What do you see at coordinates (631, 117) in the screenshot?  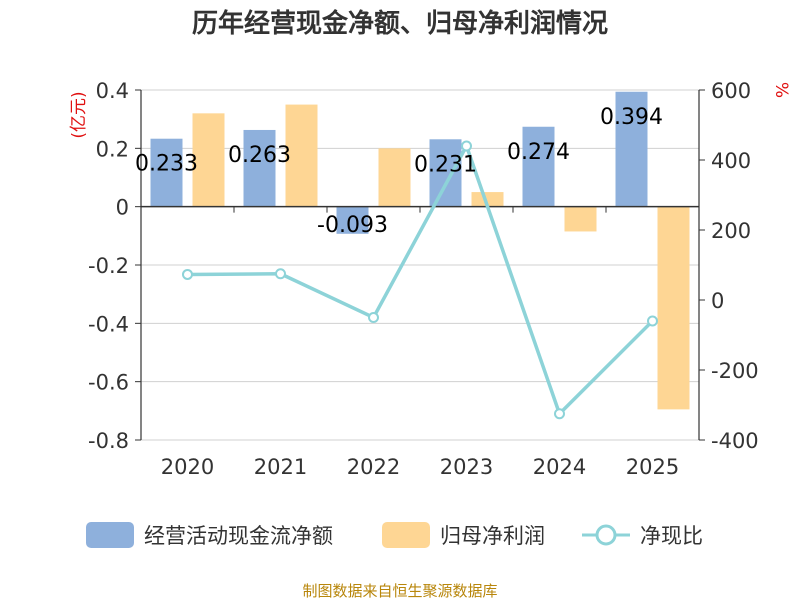 I see `cash-bar-label: 0.394` at bounding box center [631, 117].